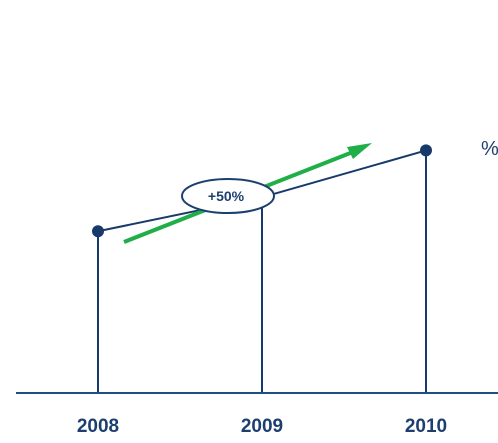  What do you see at coordinates (359, 151) in the screenshot?
I see `growth-arrow-head` at bounding box center [359, 151].